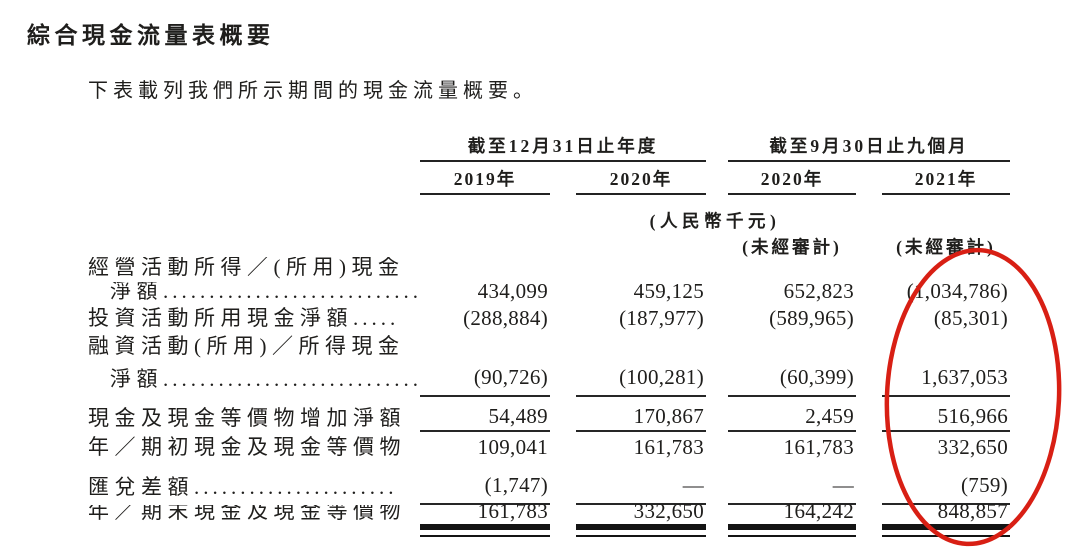 This screenshot has width=1080, height=554. What do you see at coordinates (811, 318) in the screenshot?
I see `cell-value: (589,965)` at bounding box center [811, 318].